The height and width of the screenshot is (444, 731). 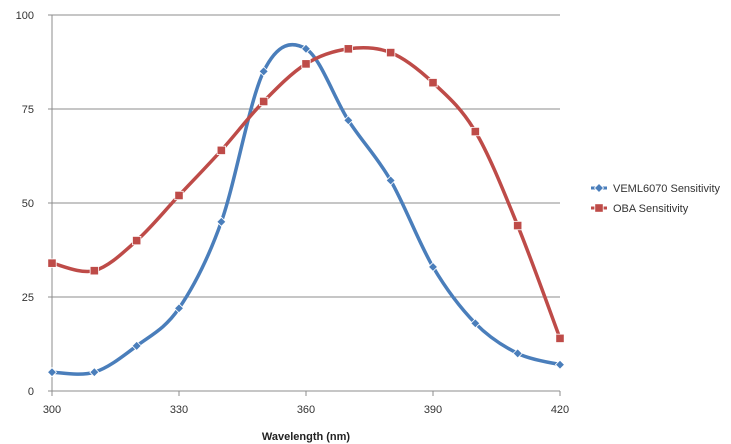 I want to click on legend-label: VEML6070 Sensitivity, so click(x=666, y=189).